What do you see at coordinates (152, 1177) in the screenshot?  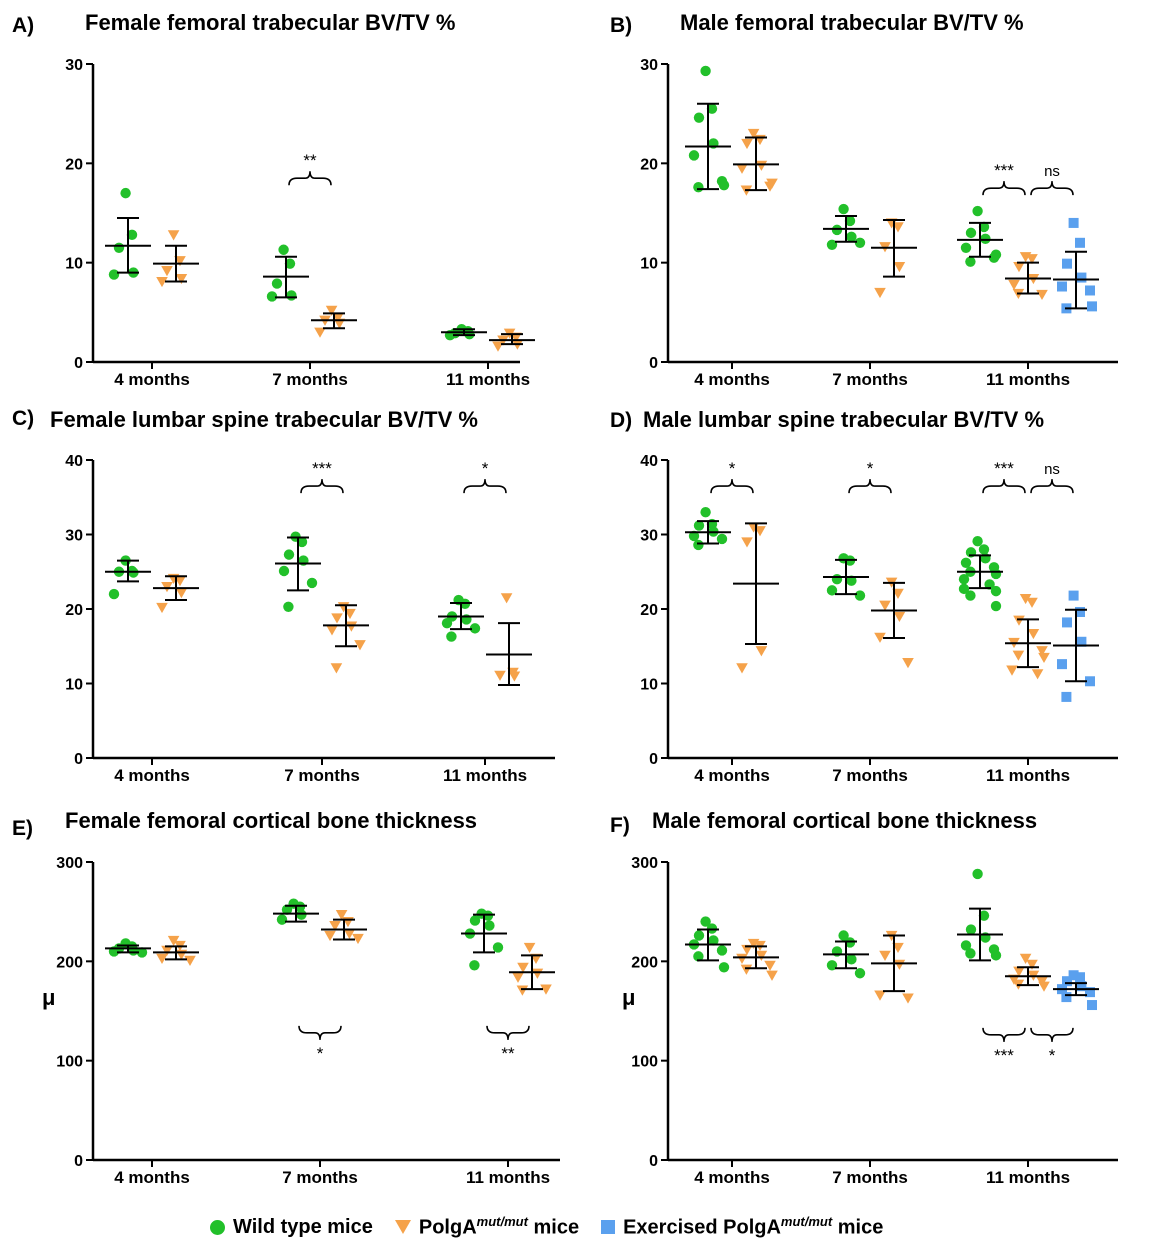 I see `panel-e-x-tick-label: 4 months` at bounding box center [152, 1177].